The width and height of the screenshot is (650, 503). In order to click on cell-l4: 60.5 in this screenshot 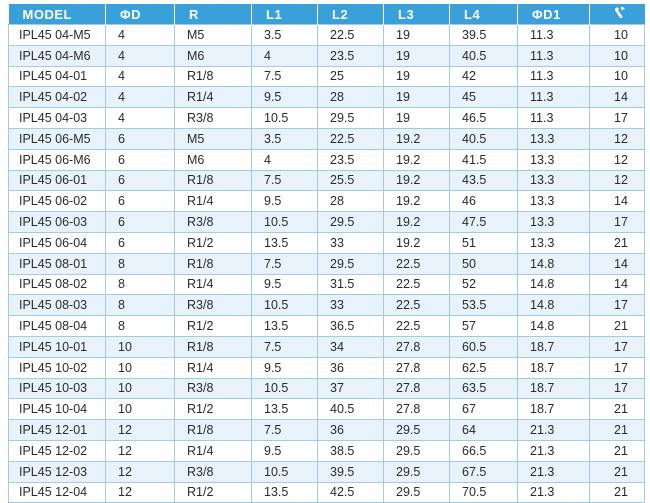, I will do `click(483, 346)`.